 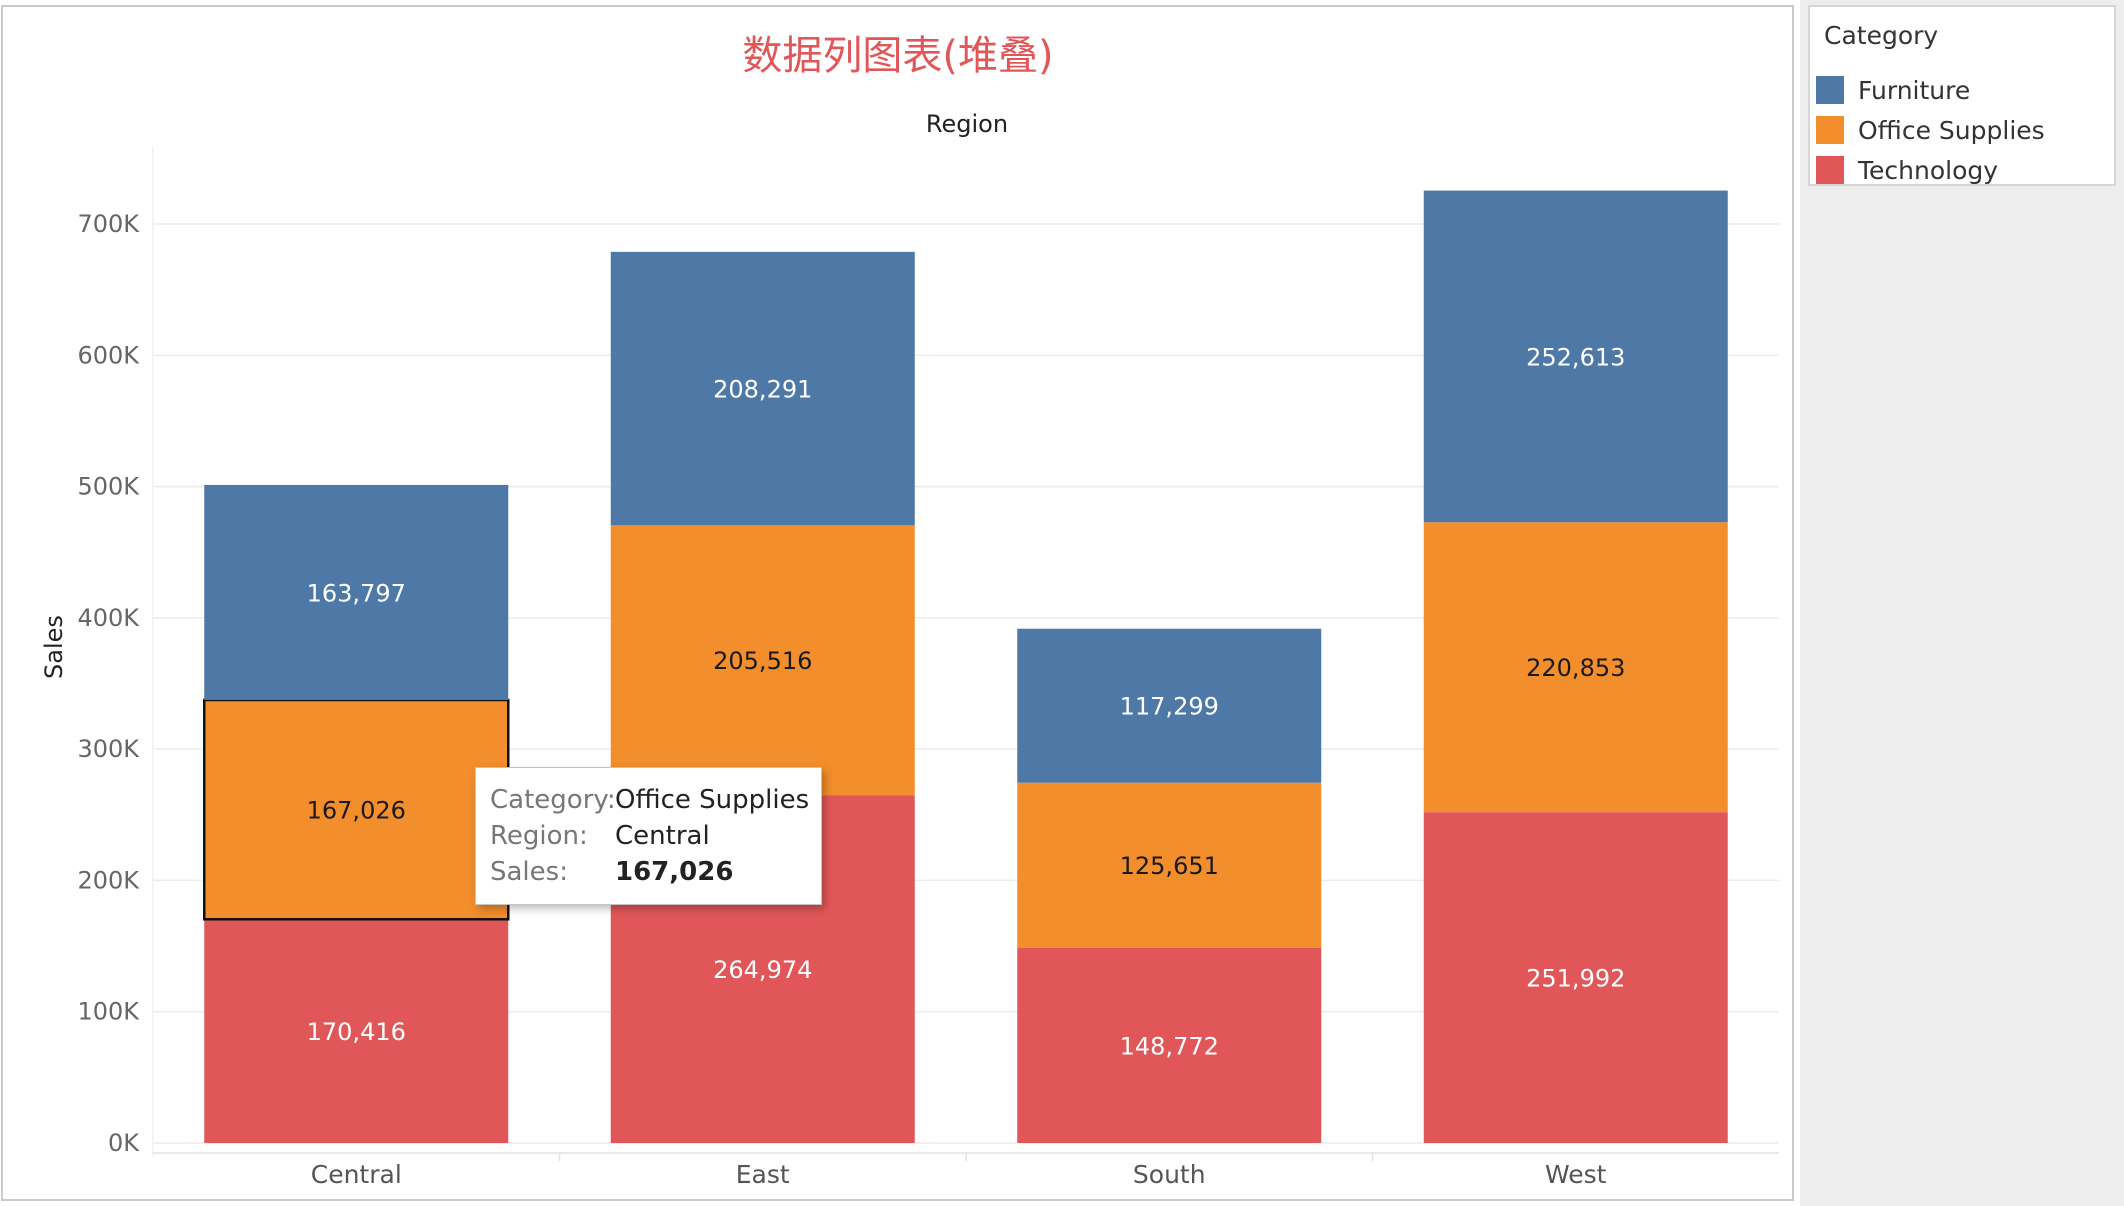 I want to click on legend-label-technology: Technology, so click(x=1928, y=170).